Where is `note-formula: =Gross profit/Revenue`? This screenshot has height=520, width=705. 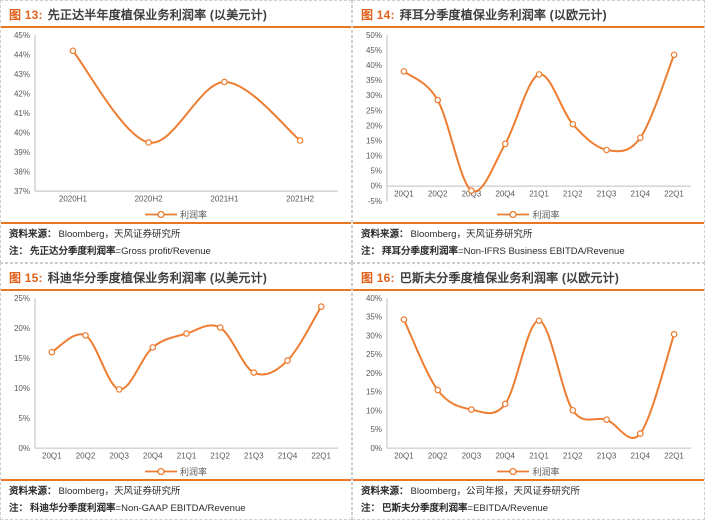 note-formula: =Gross profit/Revenue is located at coordinates (163, 251).